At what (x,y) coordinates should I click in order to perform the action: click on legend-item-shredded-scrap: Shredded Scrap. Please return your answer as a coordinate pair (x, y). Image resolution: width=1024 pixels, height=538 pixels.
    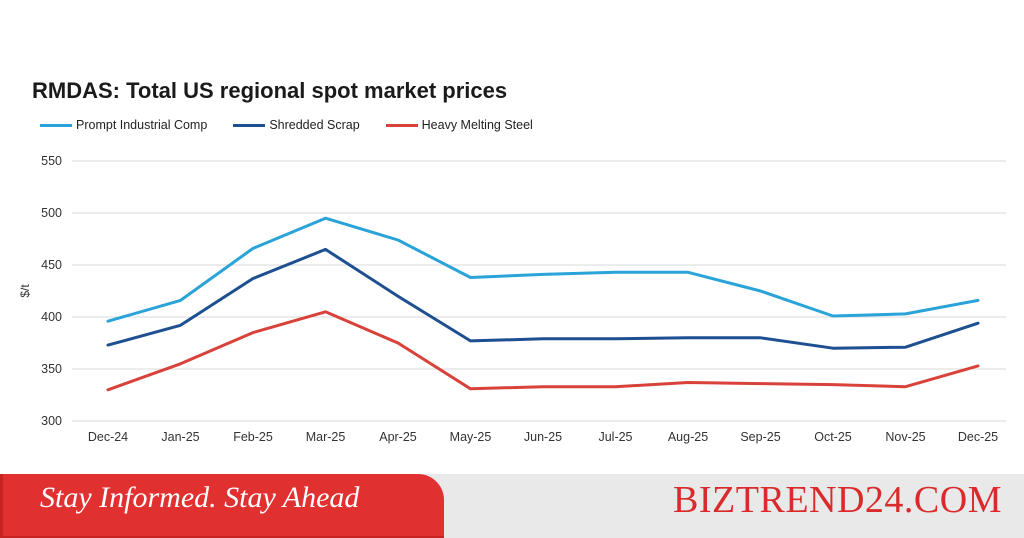
    Looking at the image, I should click on (296, 125).